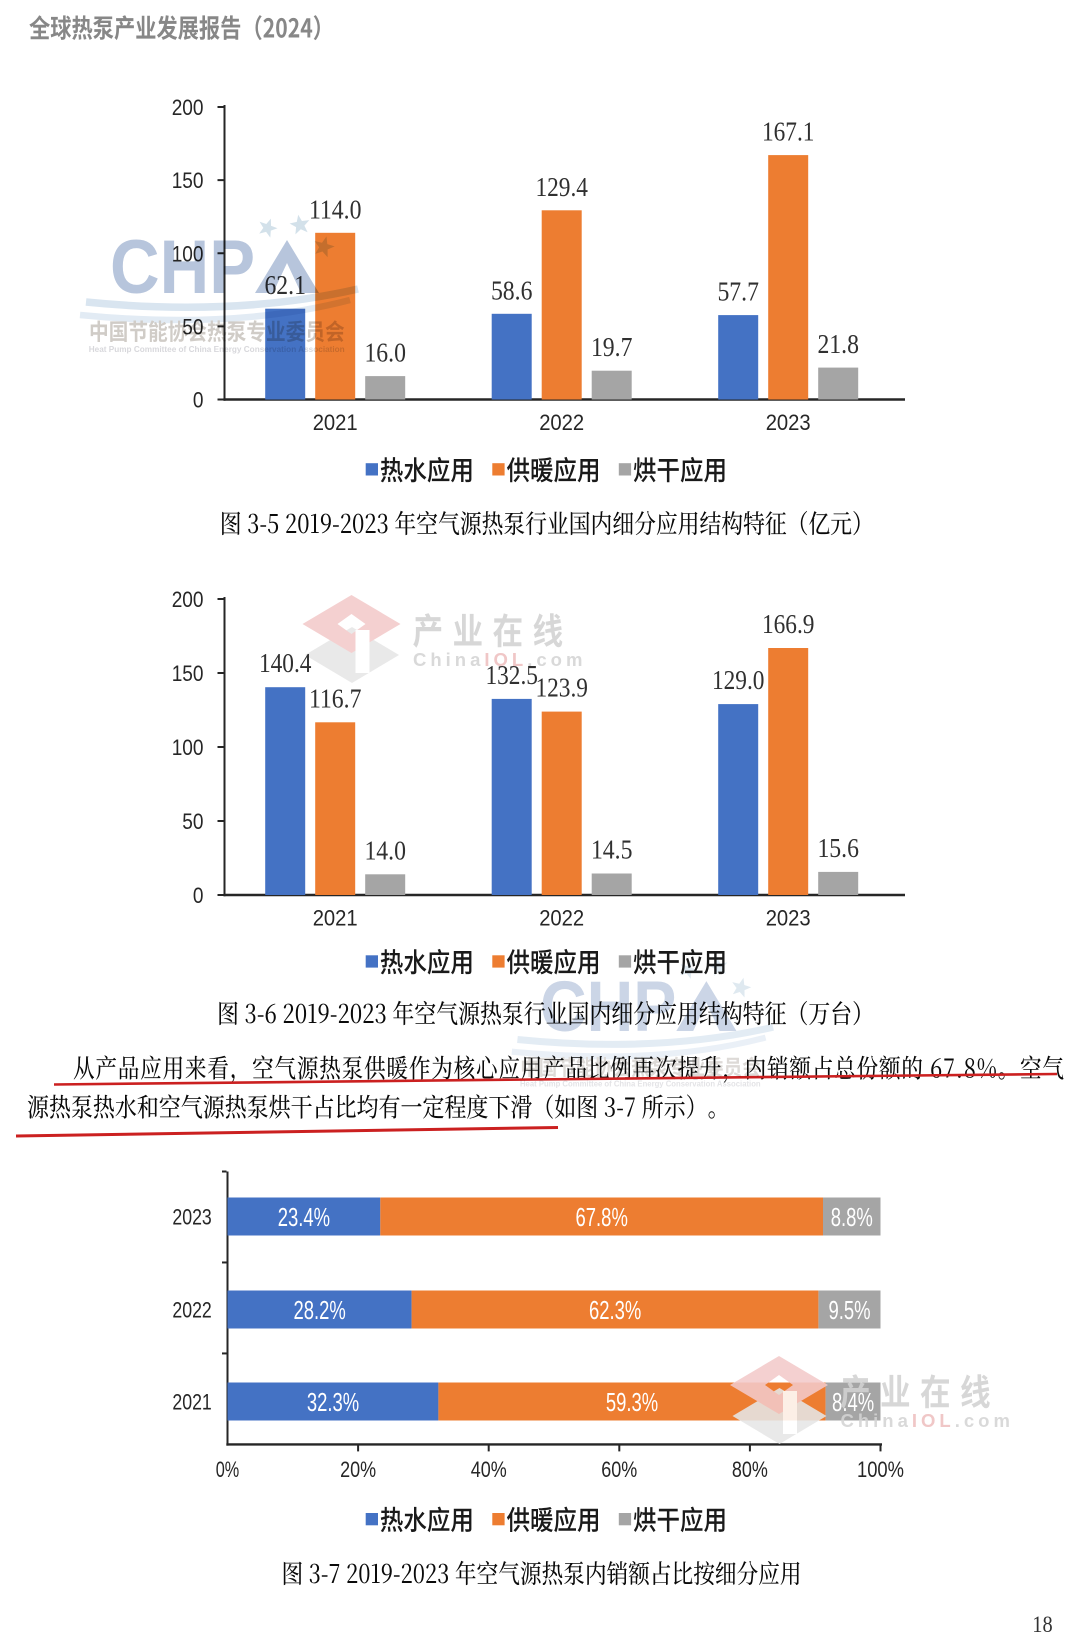  Describe the element at coordinates (880, 1469) in the screenshot. I see `svg-text: 100%` at that location.